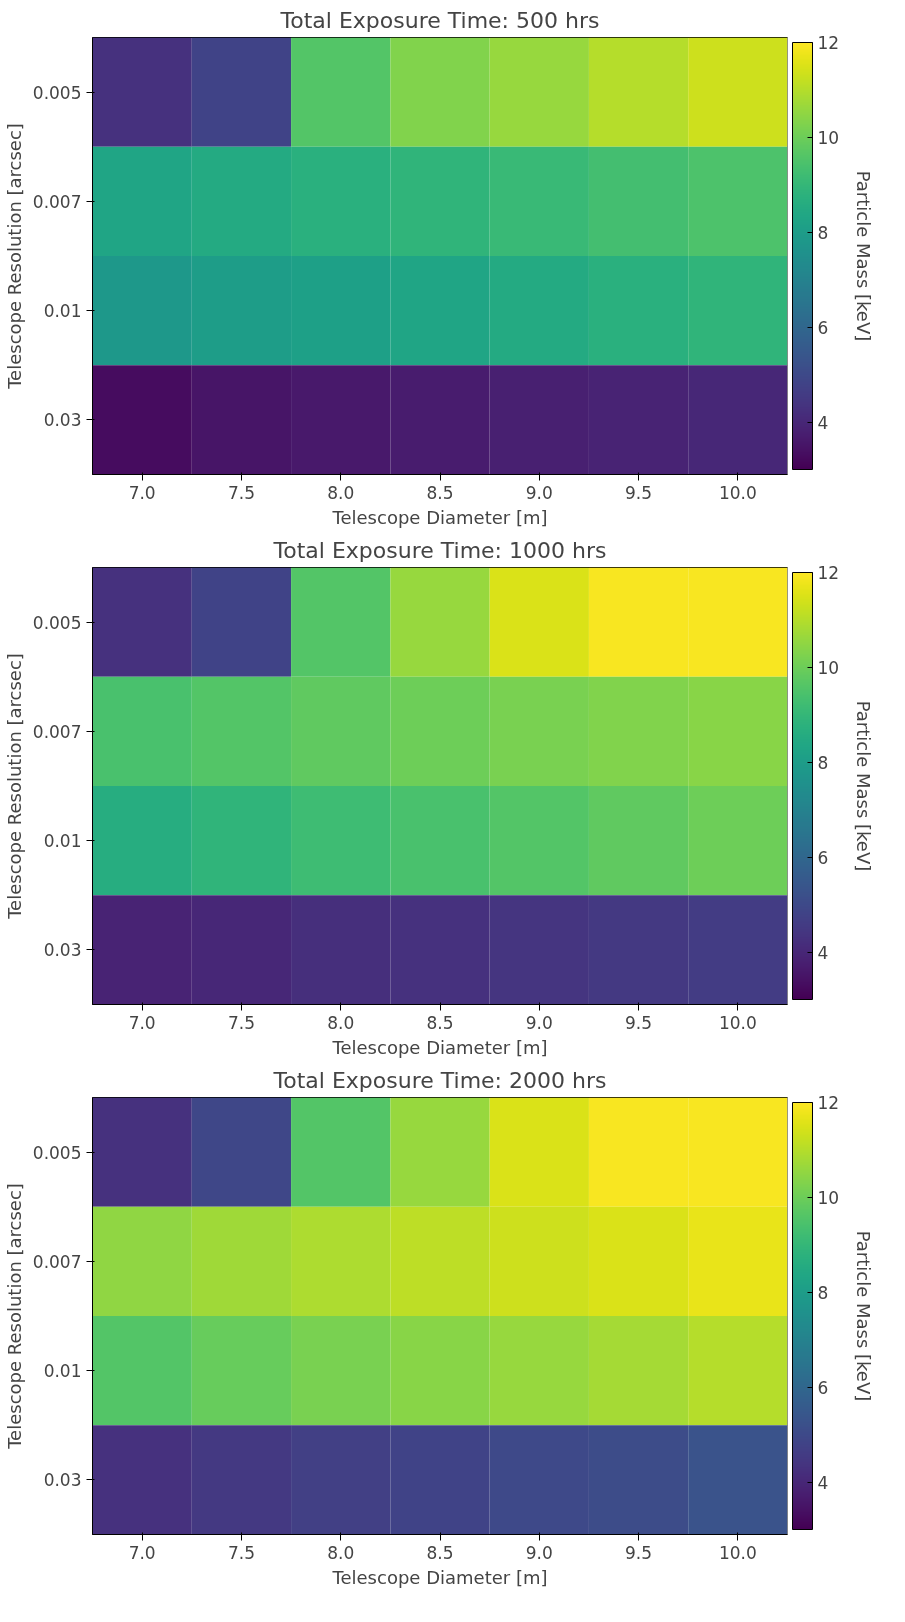 This screenshot has height=1622, width=905. What do you see at coordinates (439, 20) in the screenshot?
I see `chart-title: Total Exposure Time: 500 hrs` at bounding box center [439, 20].